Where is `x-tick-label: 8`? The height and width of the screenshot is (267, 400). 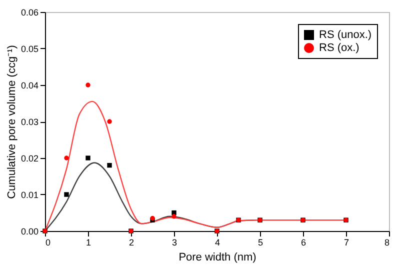 x-tick-label: 8 is located at coordinates (387, 243).